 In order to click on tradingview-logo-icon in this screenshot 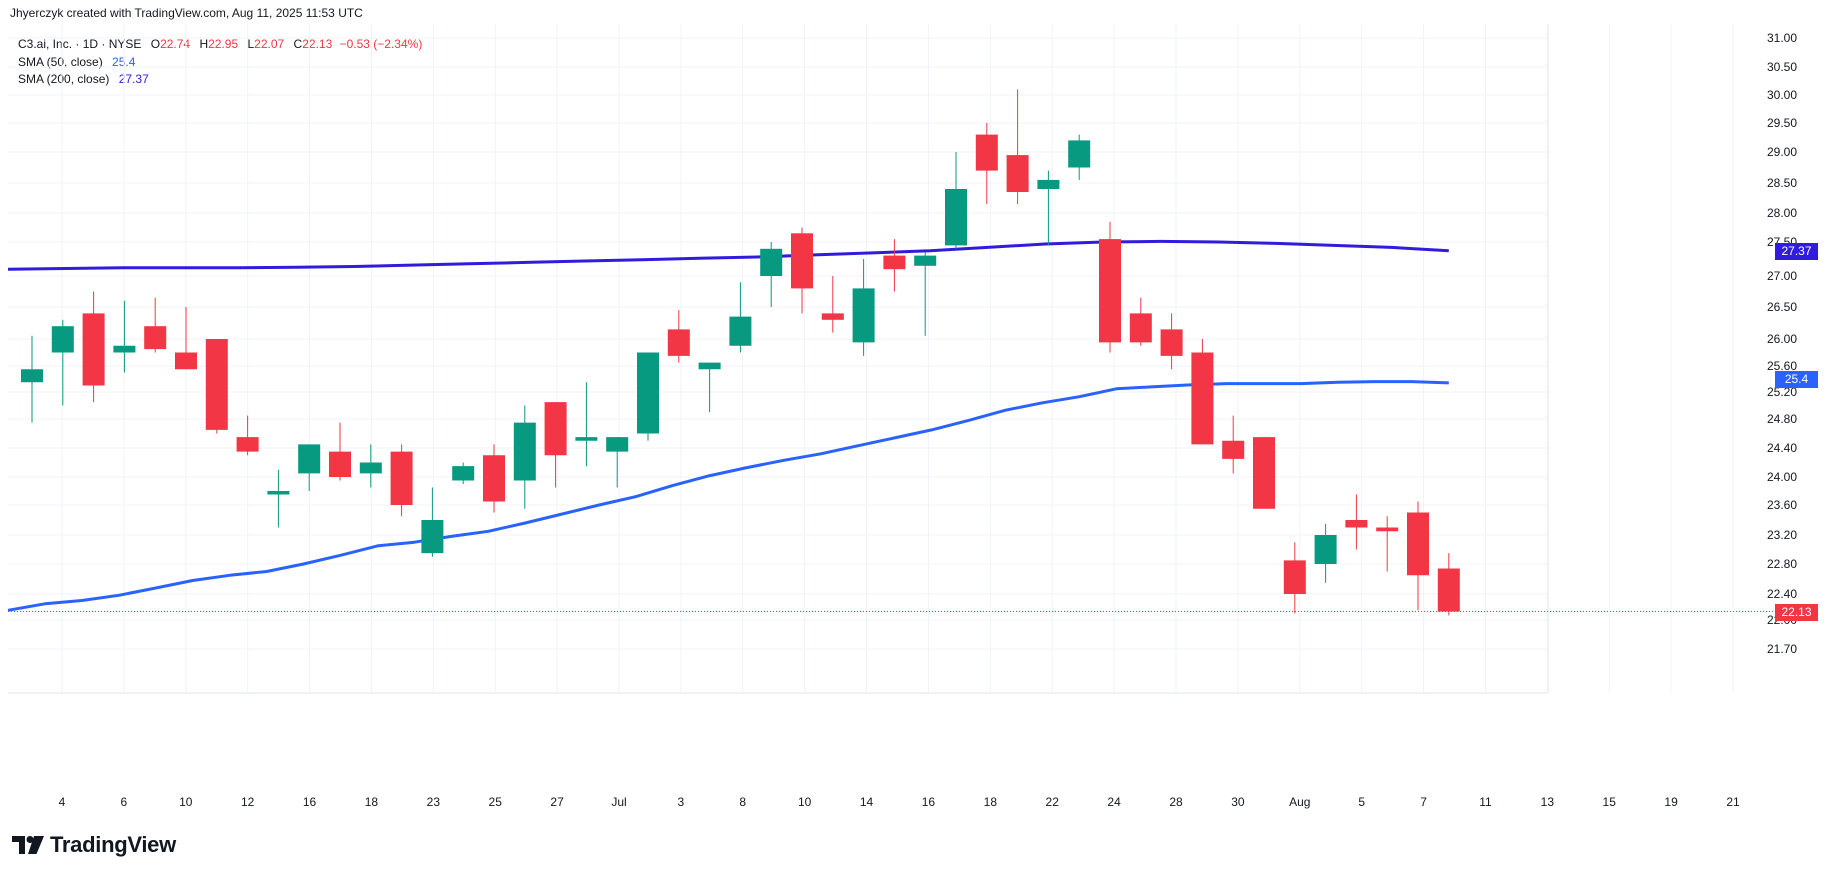, I will do `click(28, 845)`.